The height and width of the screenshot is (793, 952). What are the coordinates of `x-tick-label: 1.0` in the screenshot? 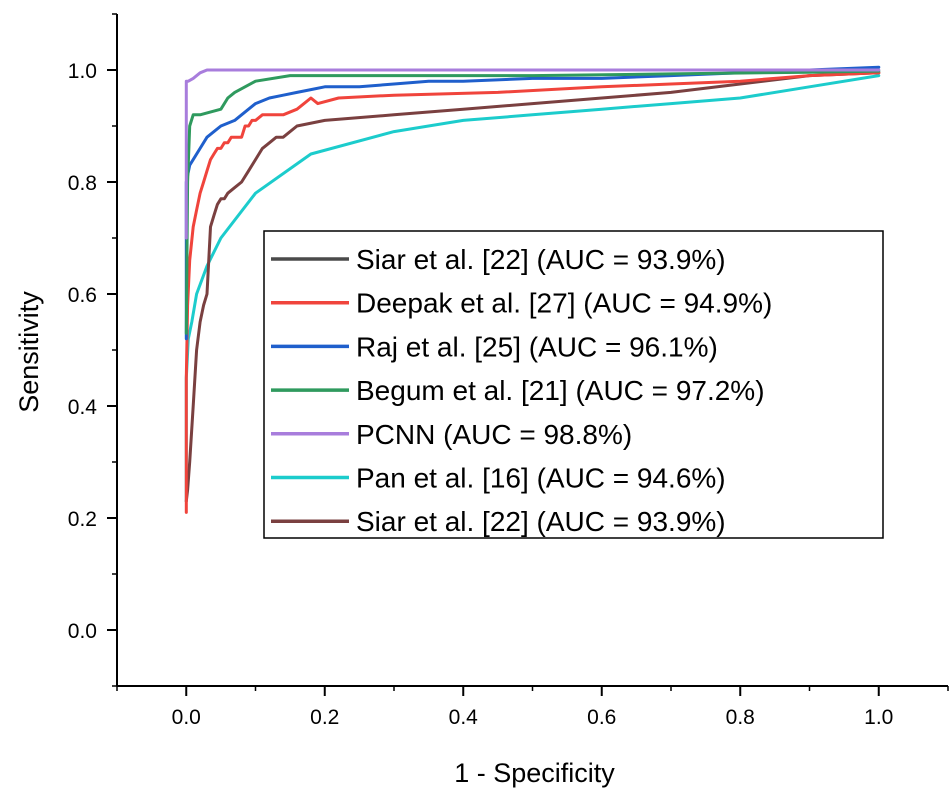 It's located at (878, 717).